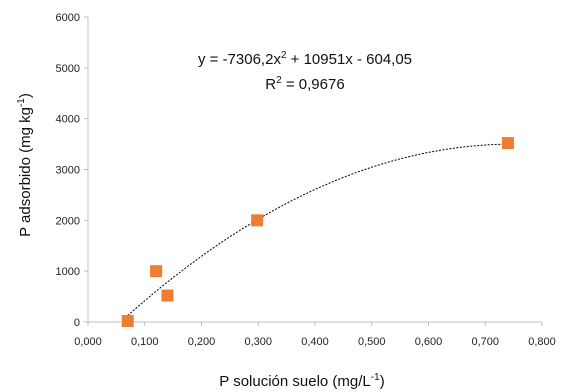  Describe the element at coordinates (68, 221) in the screenshot. I see `y-tick-label: 2000` at that location.